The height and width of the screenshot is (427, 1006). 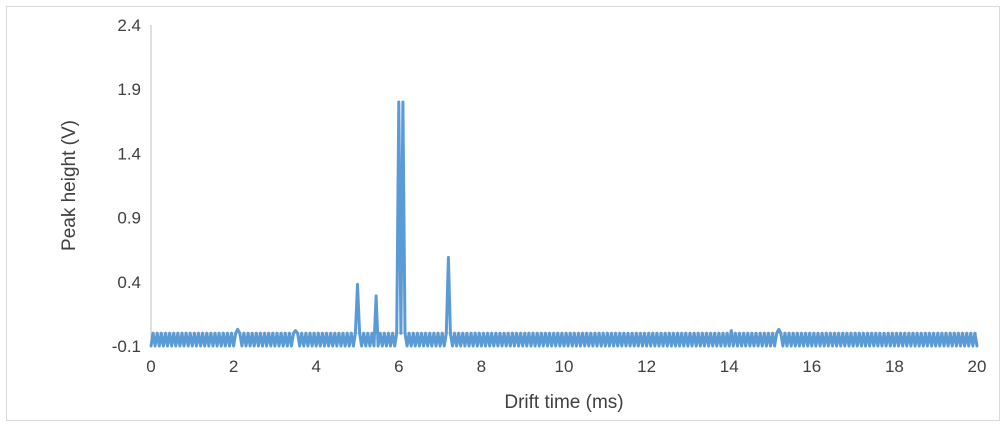 I want to click on y-tick-label: 0.4, so click(x=129, y=282).